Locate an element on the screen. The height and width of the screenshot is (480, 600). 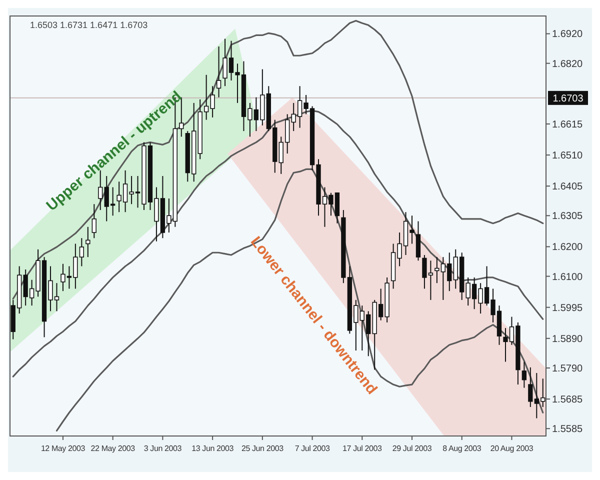
y-tick-label: 1.5790 is located at coordinates (568, 368).